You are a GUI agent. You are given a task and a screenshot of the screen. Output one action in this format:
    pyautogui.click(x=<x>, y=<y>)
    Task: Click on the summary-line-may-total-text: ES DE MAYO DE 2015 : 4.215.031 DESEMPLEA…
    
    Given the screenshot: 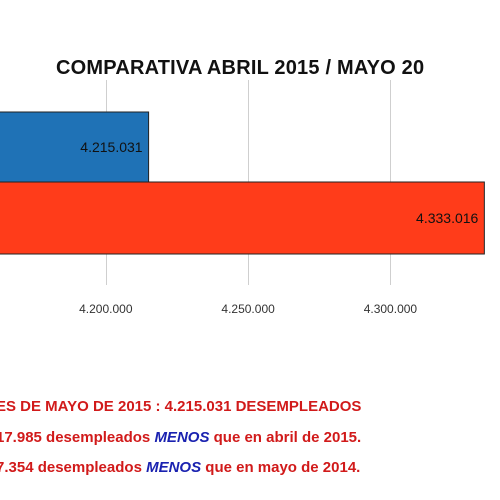 What is the action you would take?
    pyautogui.click(x=181, y=406)
    